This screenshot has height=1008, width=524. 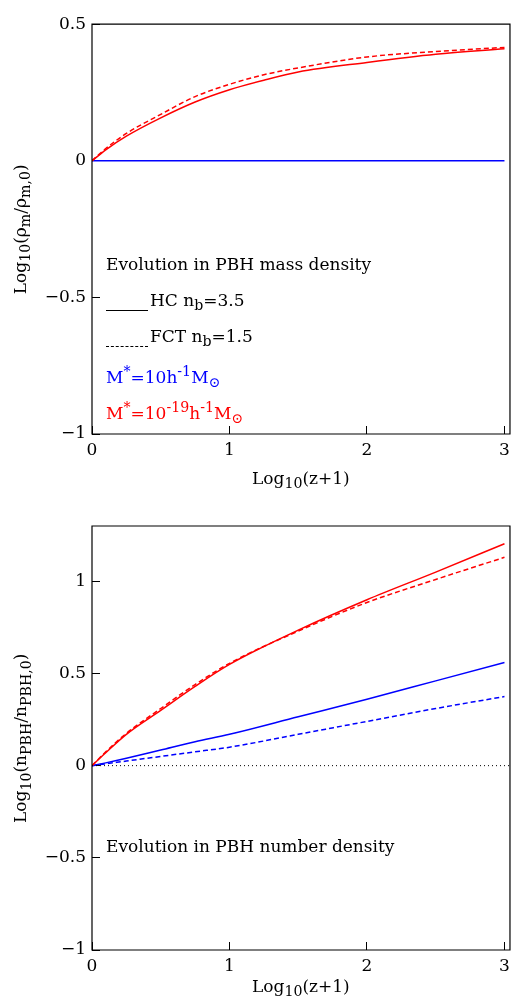 What do you see at coordinates (250, 846) in the screenshot?
I see `annotation: Evolution in PBH number density` at bounding box center [250, 846].